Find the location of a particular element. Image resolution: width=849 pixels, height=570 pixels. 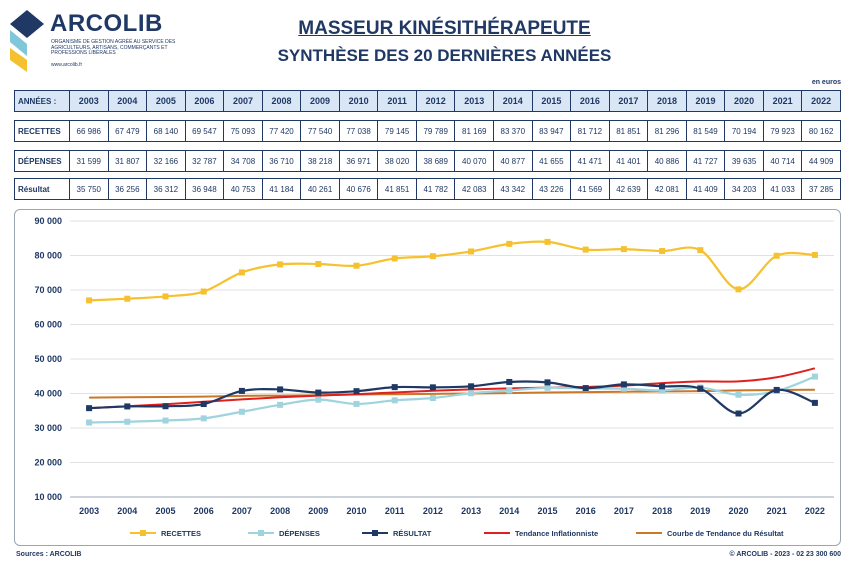

legend-label-recettes: RECETTES is located at coordinates (181, 533).